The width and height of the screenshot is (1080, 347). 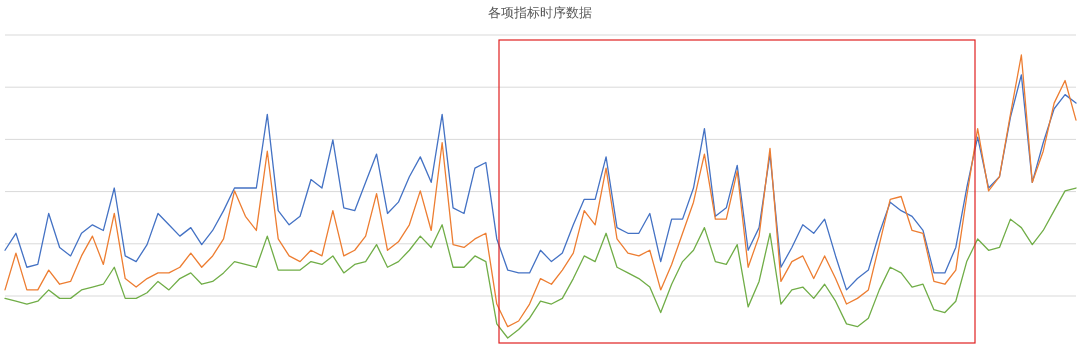 What do you see at coordinates (540, 12) in the screenshot?
I see `chart-title: 各项指标时序数据` at bounding box center [540, 12].